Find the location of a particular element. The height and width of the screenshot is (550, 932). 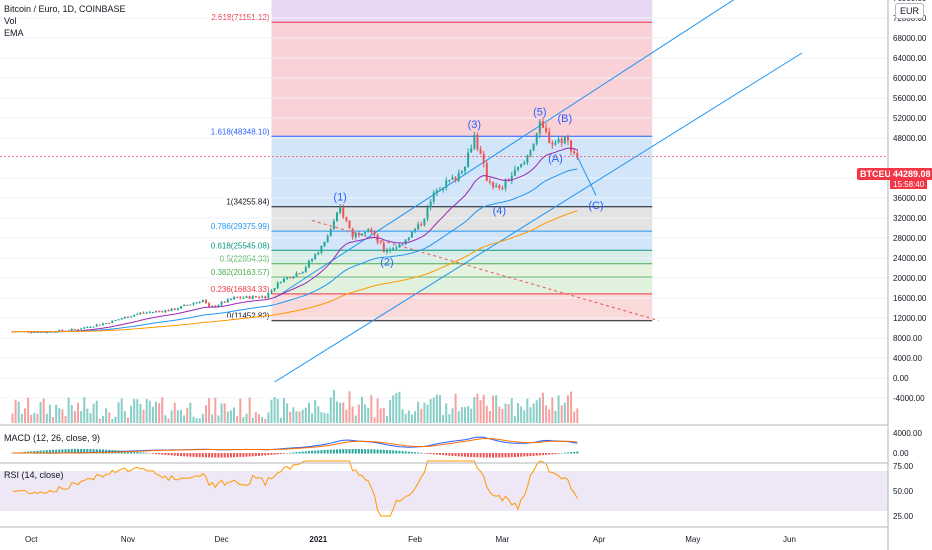

rsi-pane is located at coordinates (444, 488).